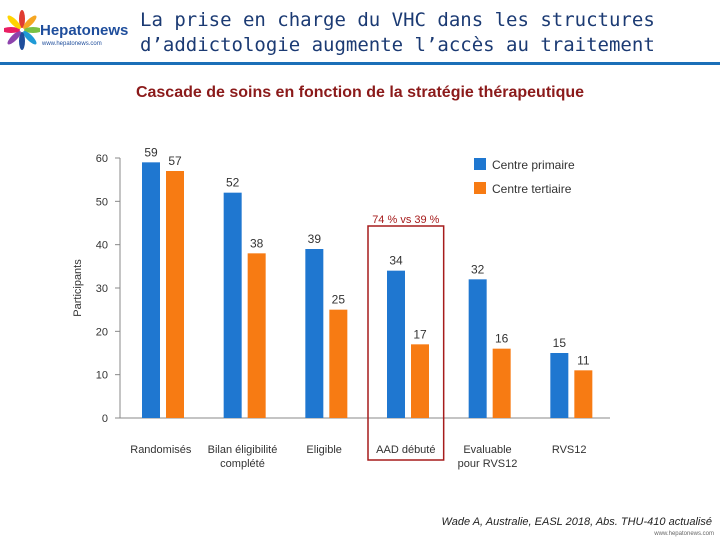 Image resolution: width=720 pixels, height=540 pixels. I want to click on data-label: 57, so click(175, 161).